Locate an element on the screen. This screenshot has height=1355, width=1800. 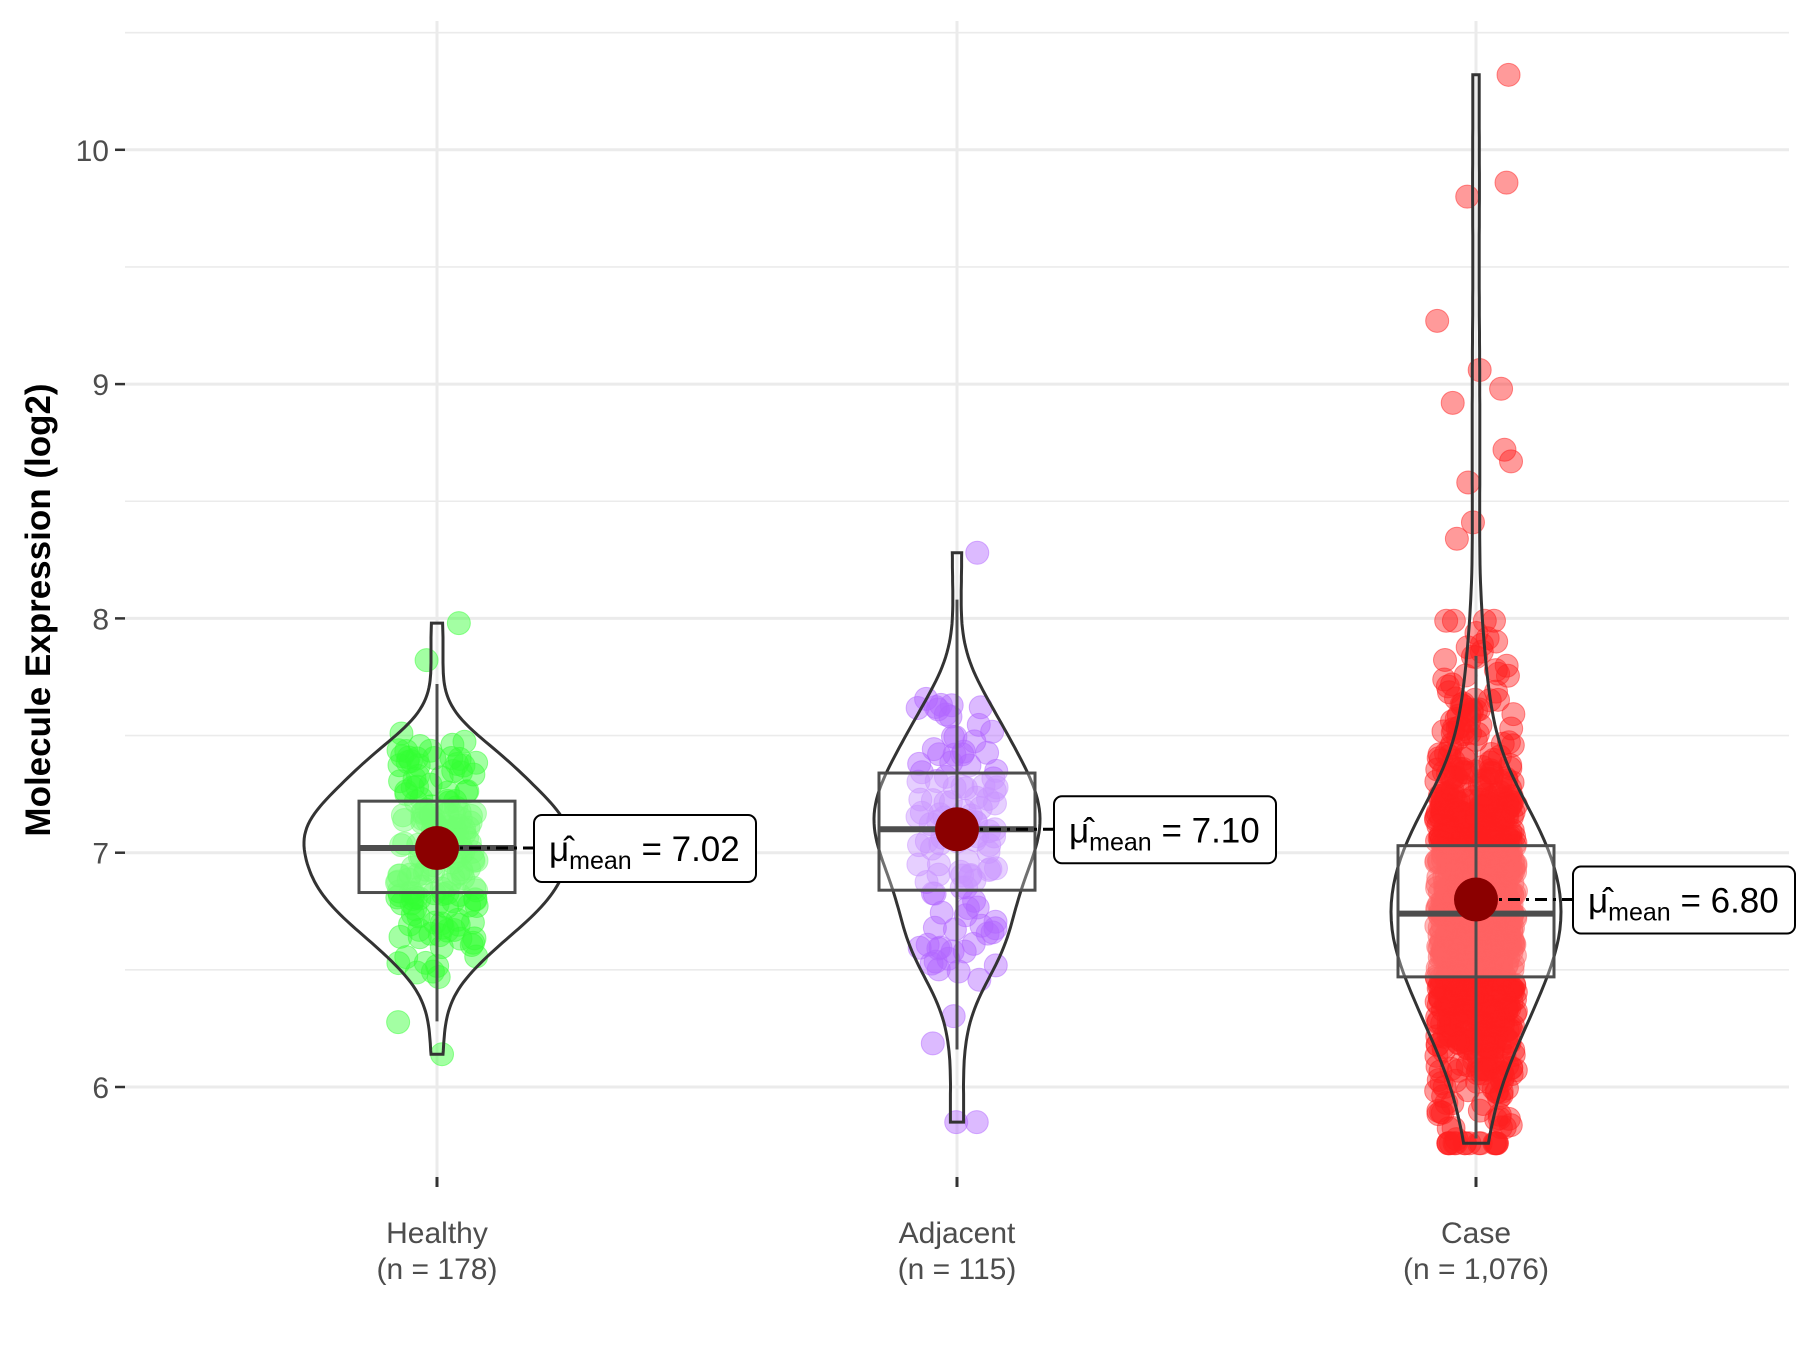
y-axis-label: Molecule Expression (log2) is located at coordinates (38, 609).